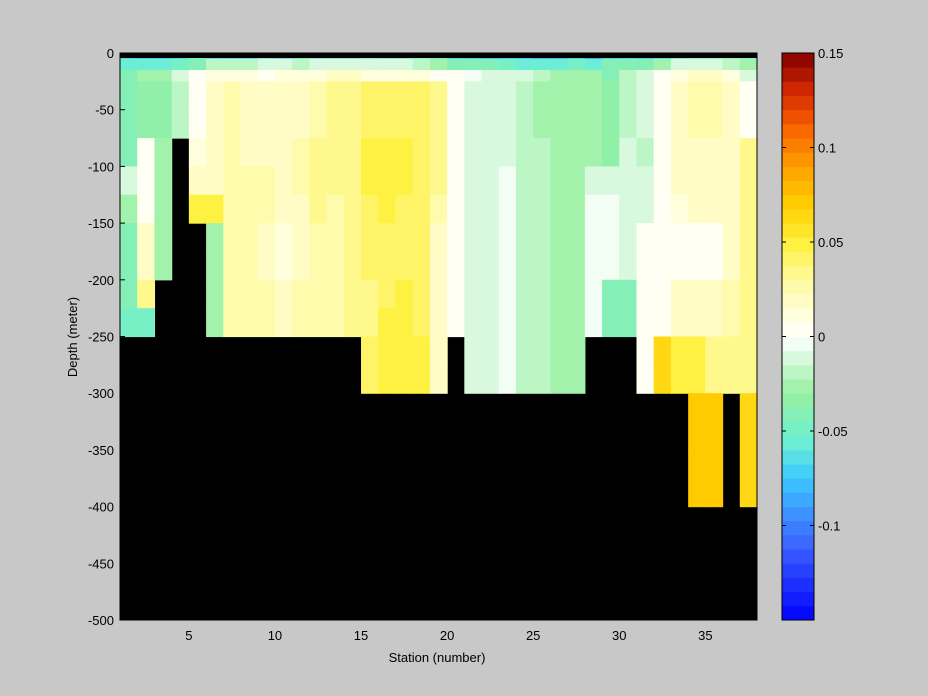 The width and height of the screenshot is (928, 696). What do you see at coordinates (101, 166) in the screenshot?
I see `y-tick-label: -100` at bounding box center [101, 166].